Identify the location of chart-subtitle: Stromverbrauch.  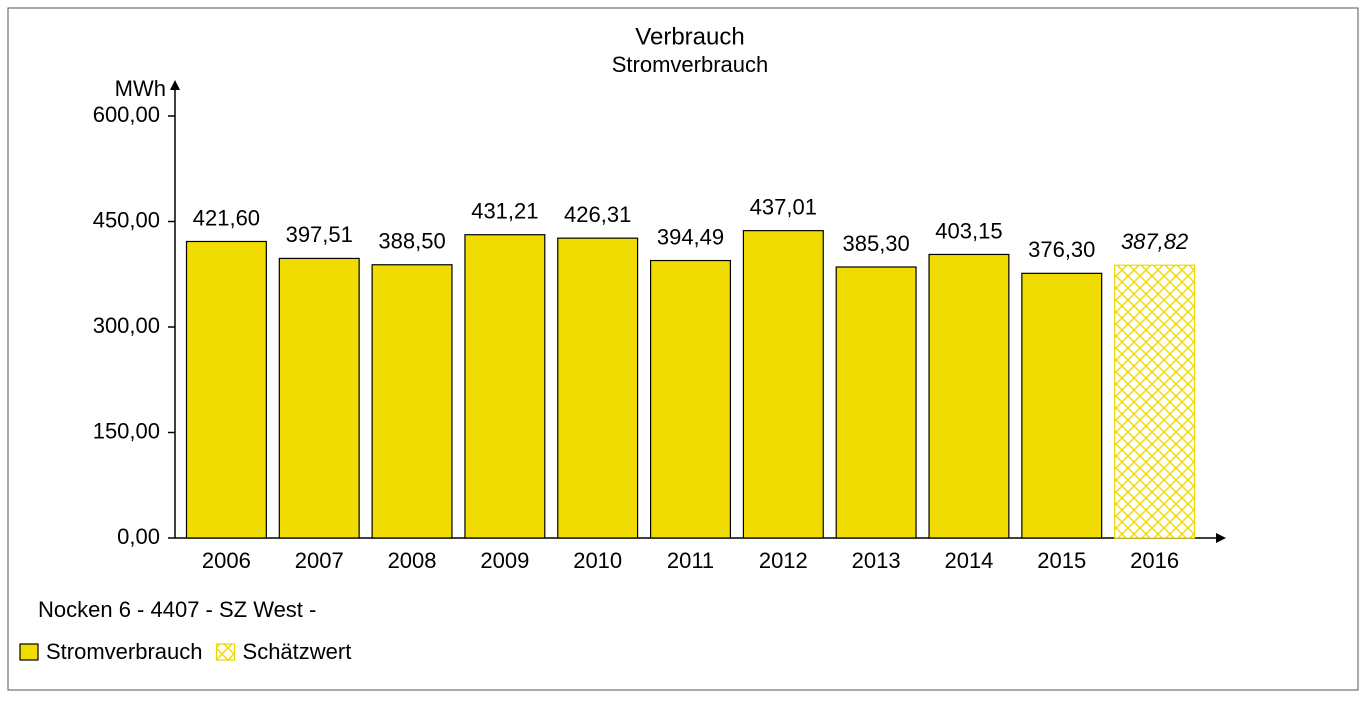
(690, 64).